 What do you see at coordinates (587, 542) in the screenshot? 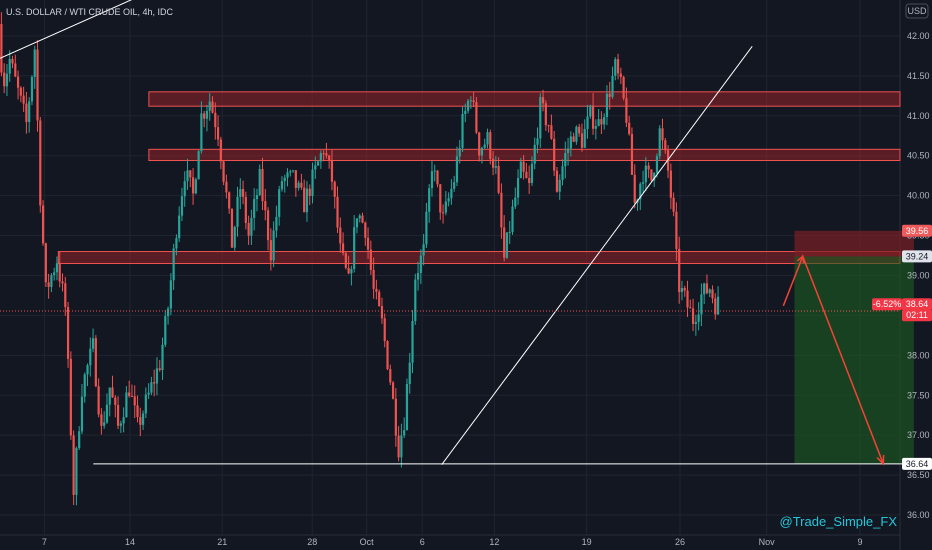
I see `time-tick-label: 19` at bounding box center [587, 542].